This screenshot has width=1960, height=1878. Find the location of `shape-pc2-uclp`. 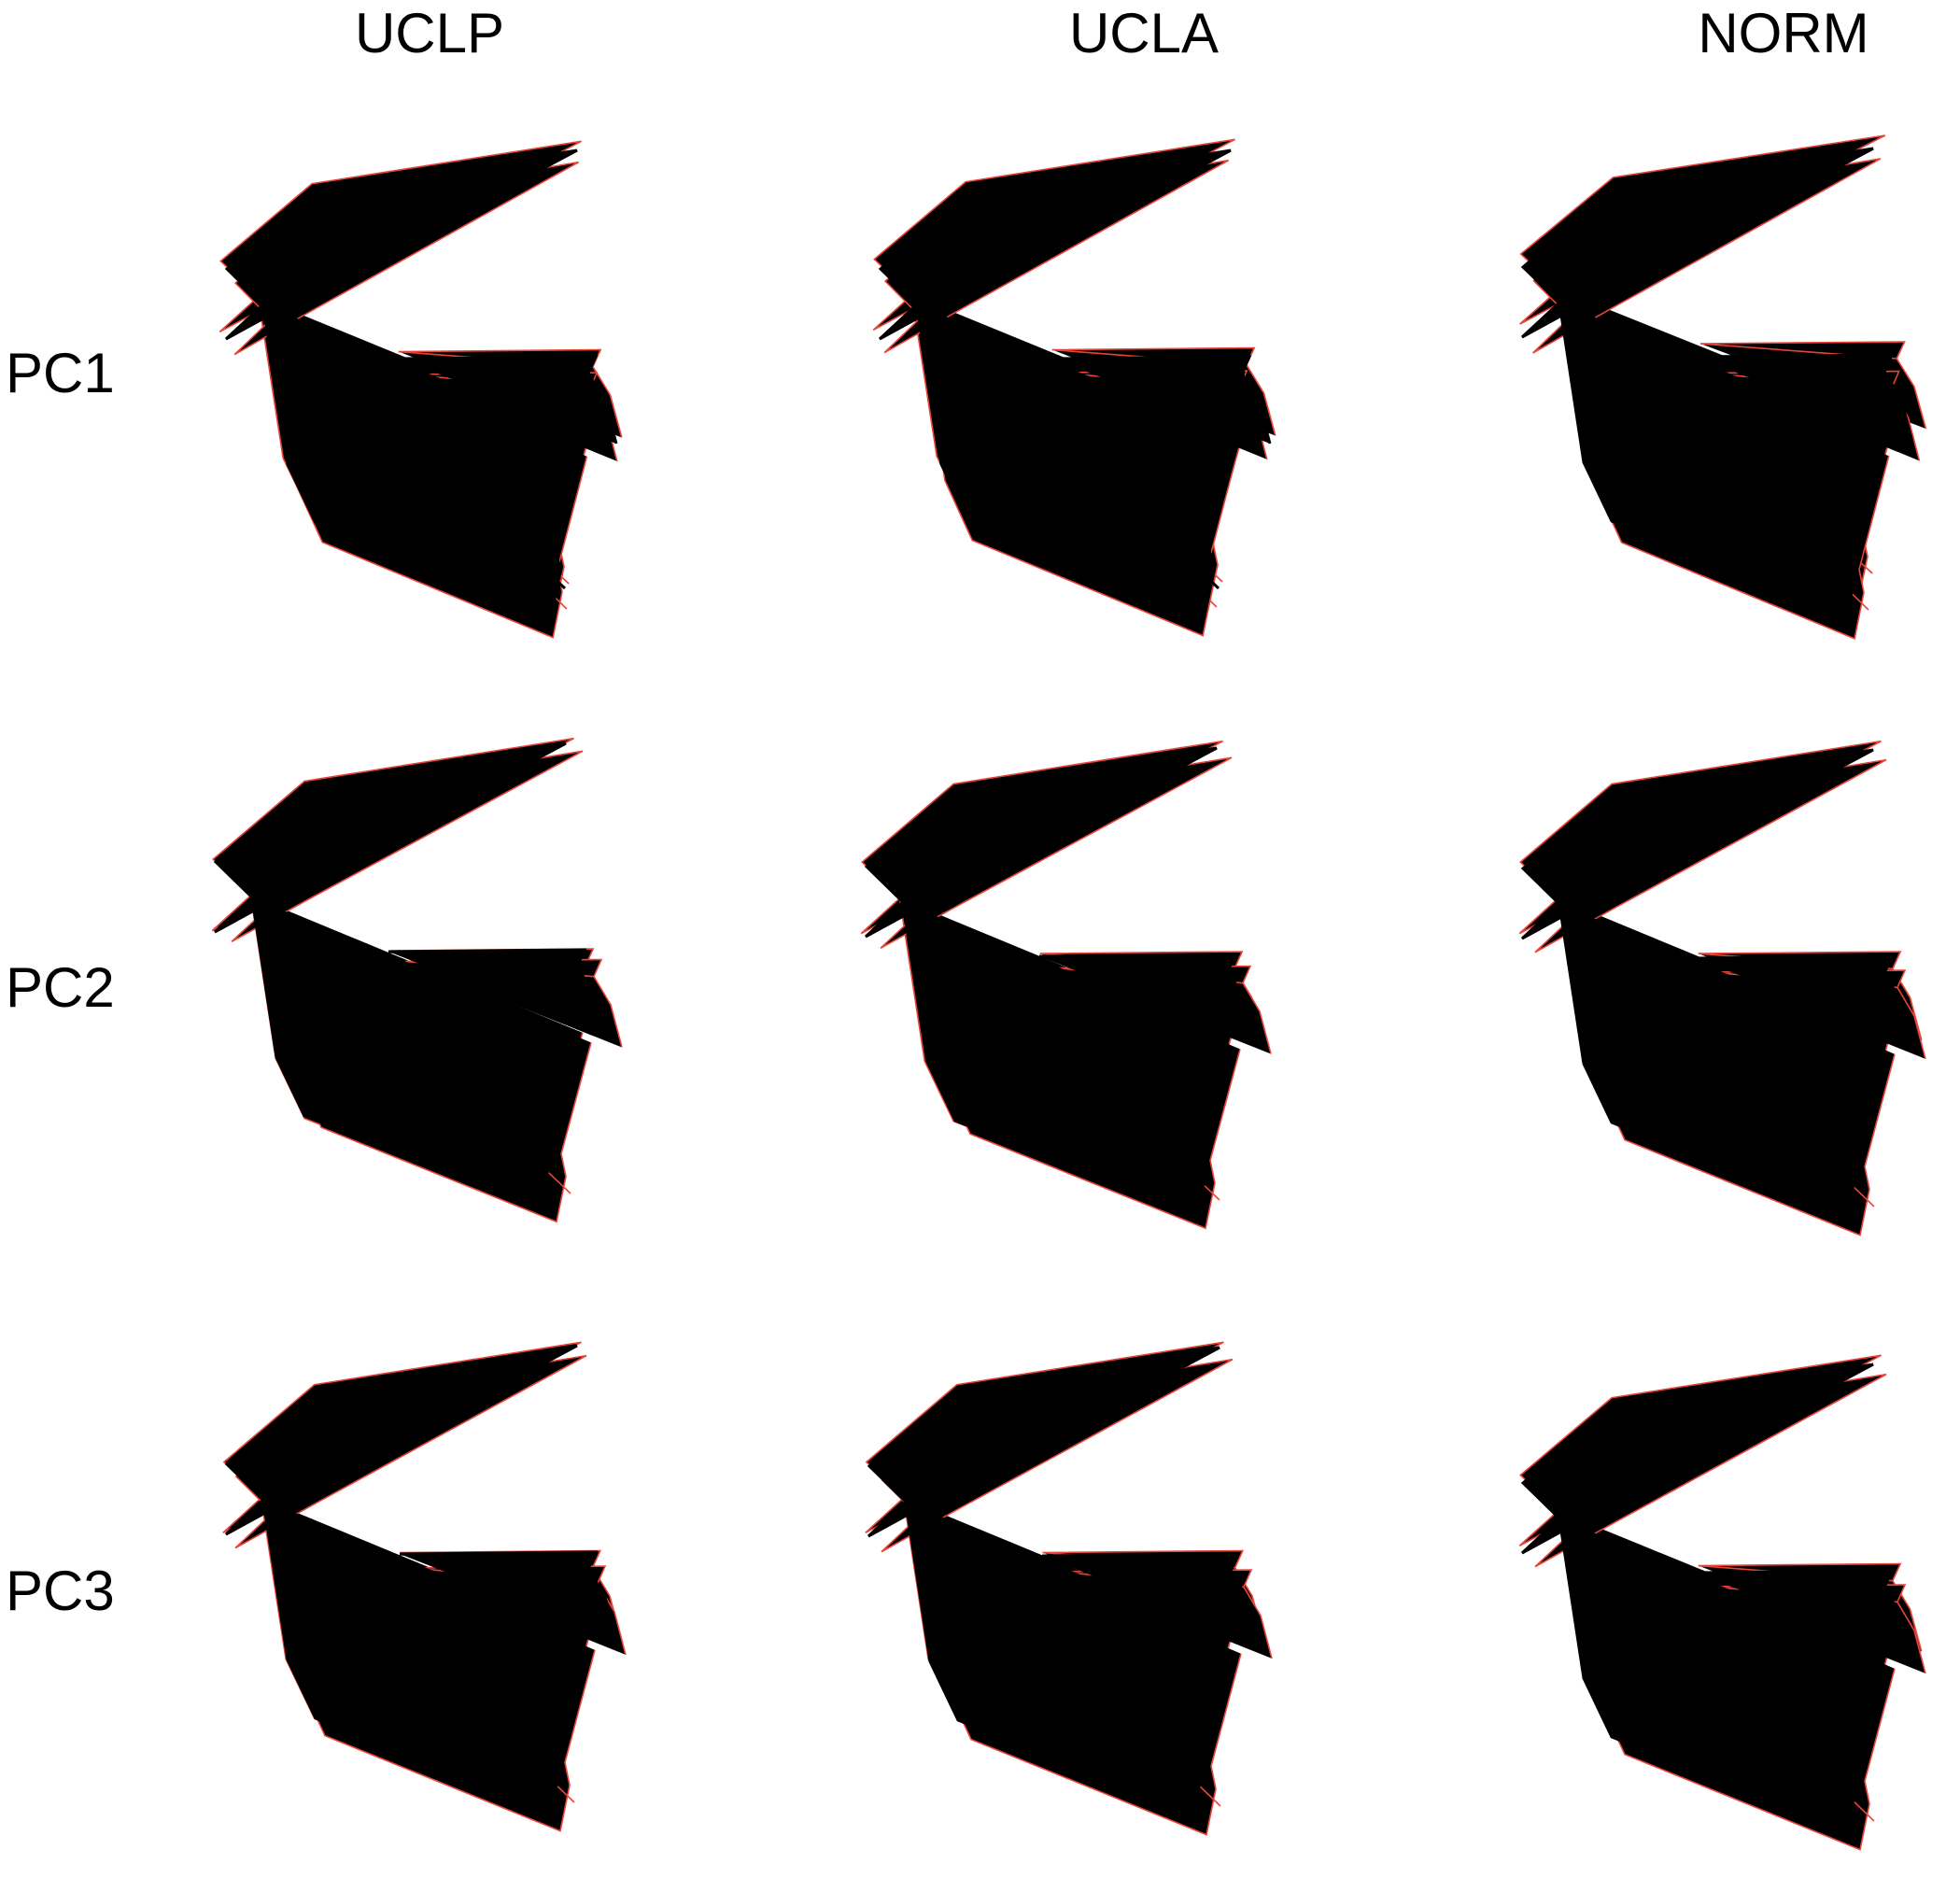

shape-pc2-uclp is located at coordinates (417, 980).